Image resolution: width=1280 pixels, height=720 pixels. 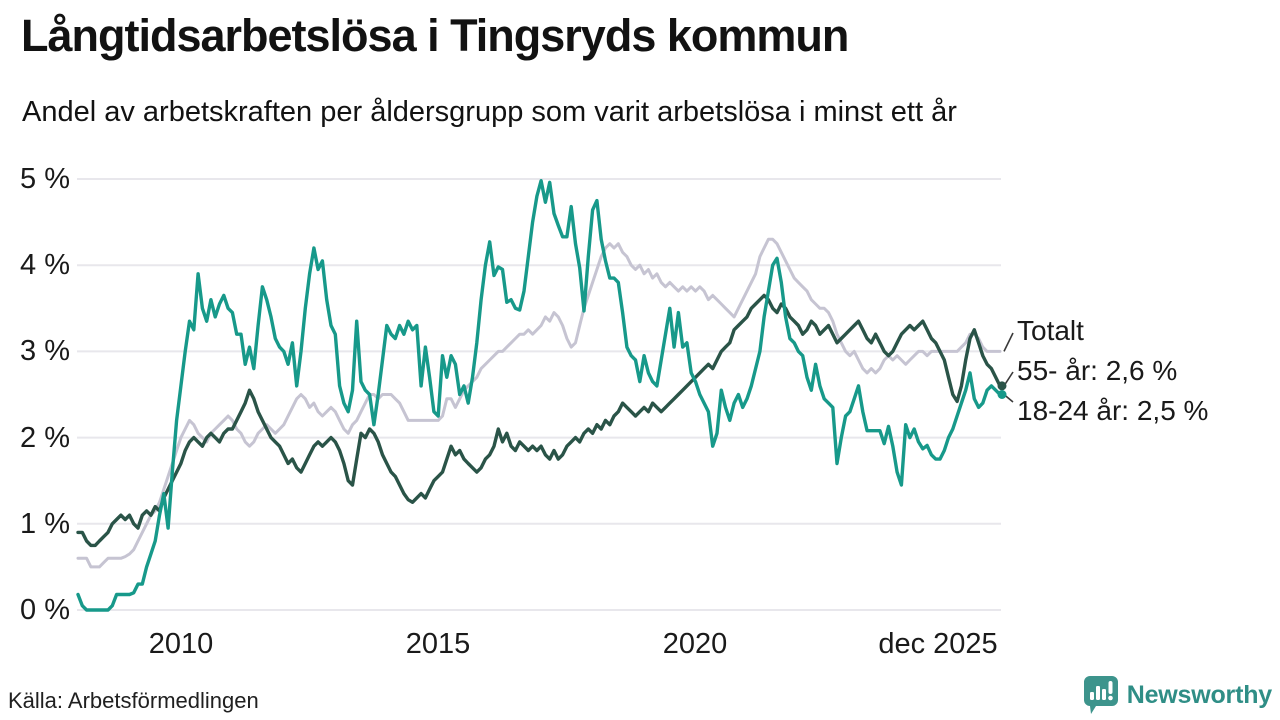 I want to click on series-label-totalt: Totalt, so click(x=1050, y=330).